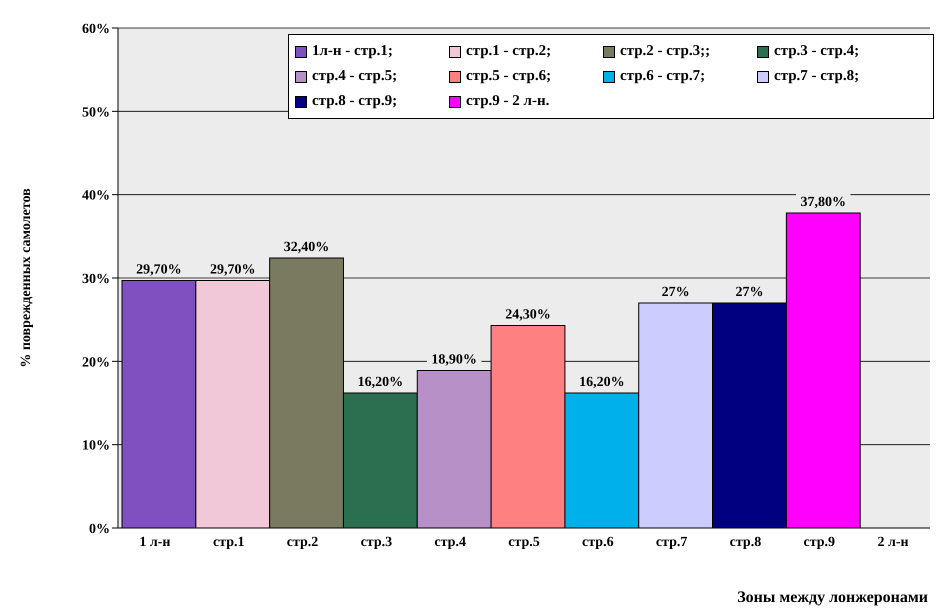  What do you see at coordinates (96, 279) in the screenshot?
I see `y-tick-label: 30%` at bounding box center [96, 279].